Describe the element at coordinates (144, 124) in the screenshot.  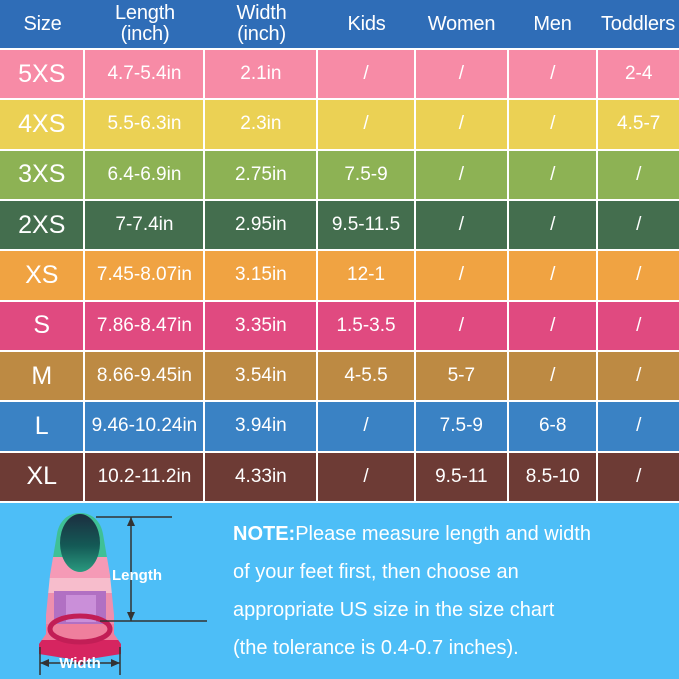
I see `length-cell: 5.5-6.3in` at that location.